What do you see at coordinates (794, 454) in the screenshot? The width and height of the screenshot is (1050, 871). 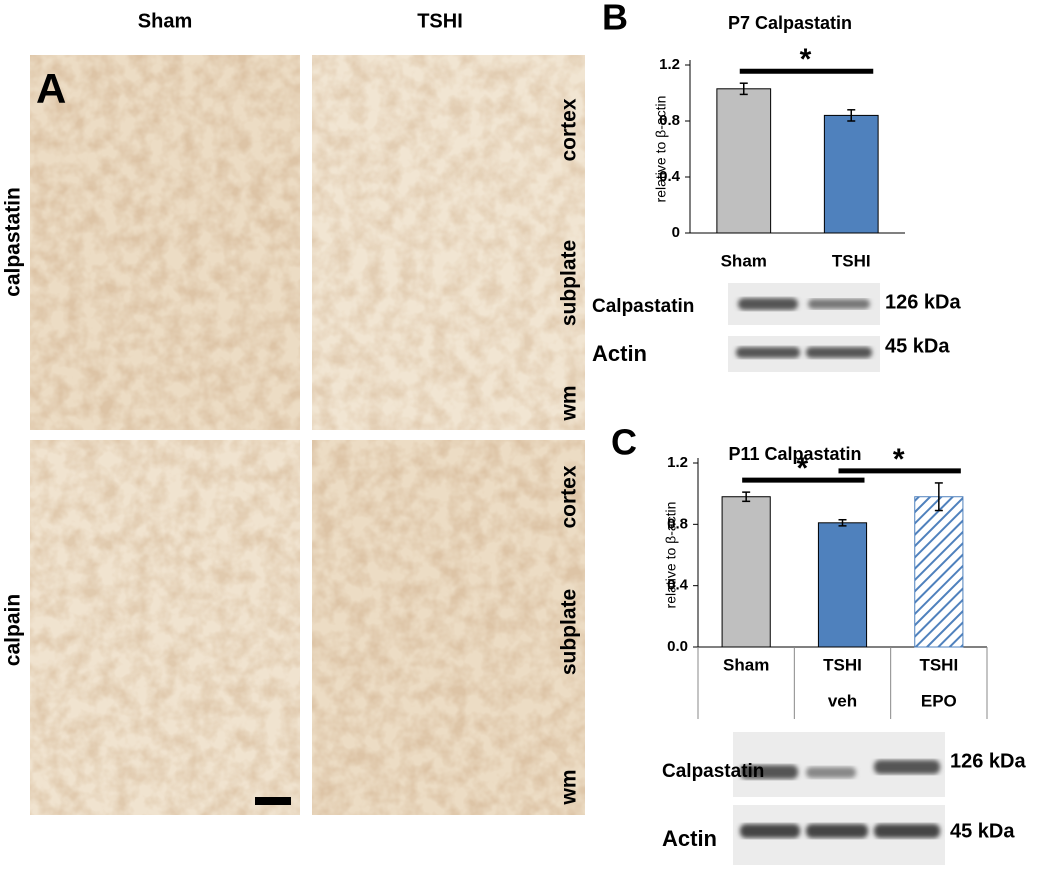 I see `chart-title: P11 Calpastatin` at bounding box center [794, 454].